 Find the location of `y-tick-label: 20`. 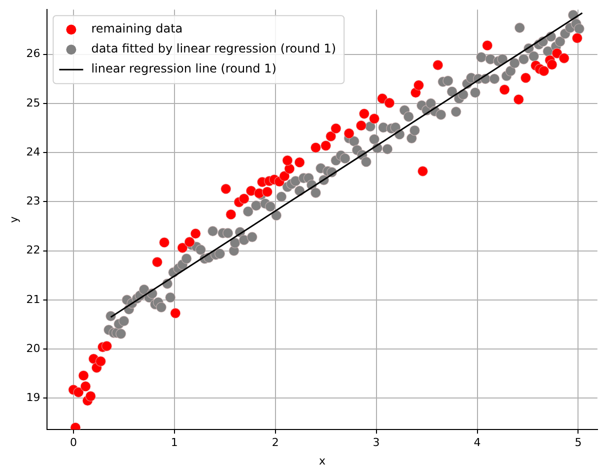

y-tick-label: 20 is located at coordinates (33, 348).